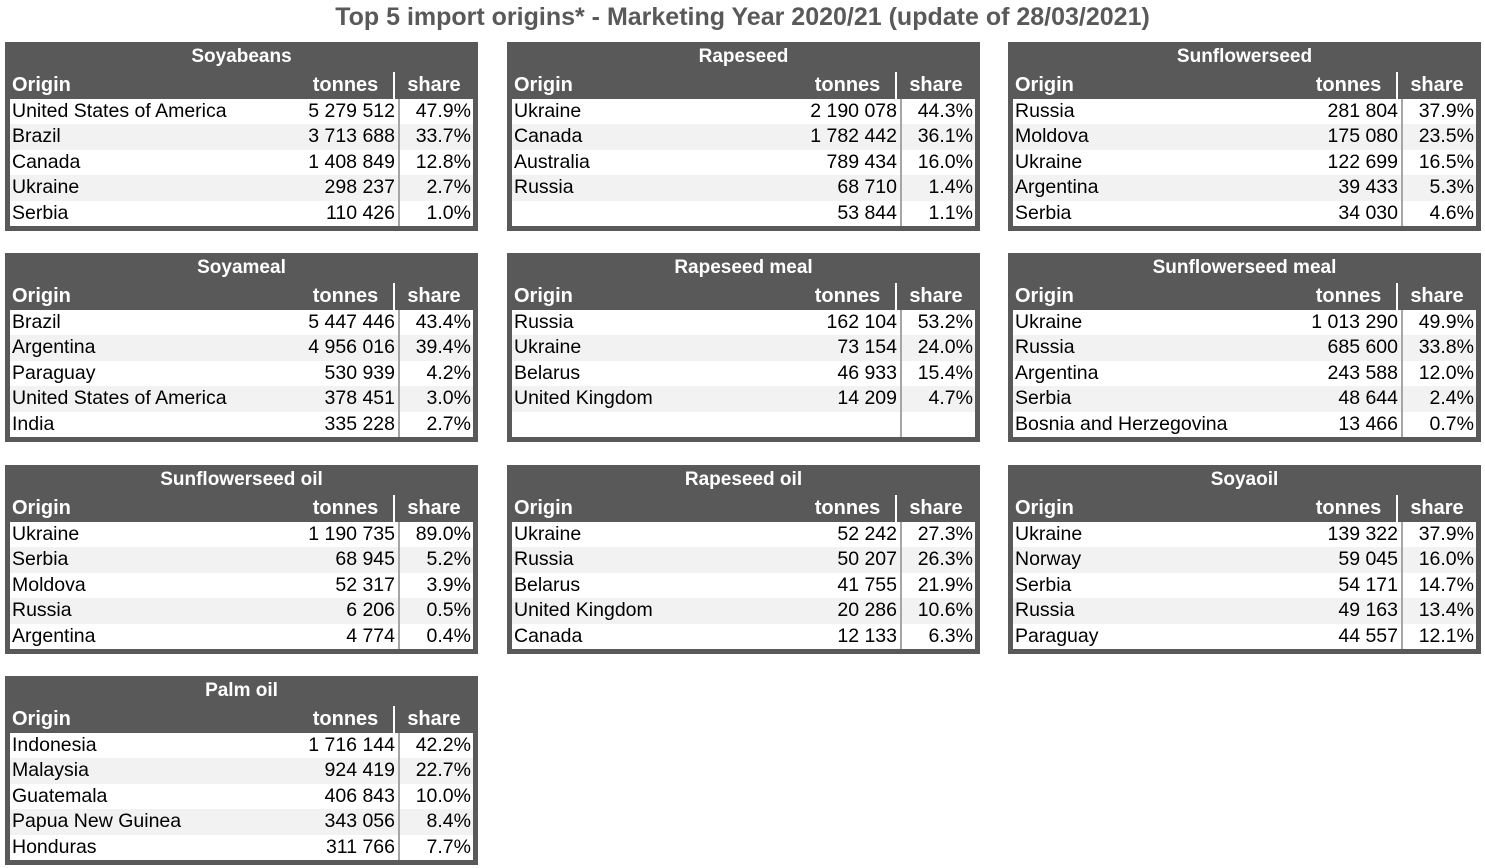  Describe the element at coordinates (435, 746) in the screenshot. I see `cell-share: 42.2%` at that location.